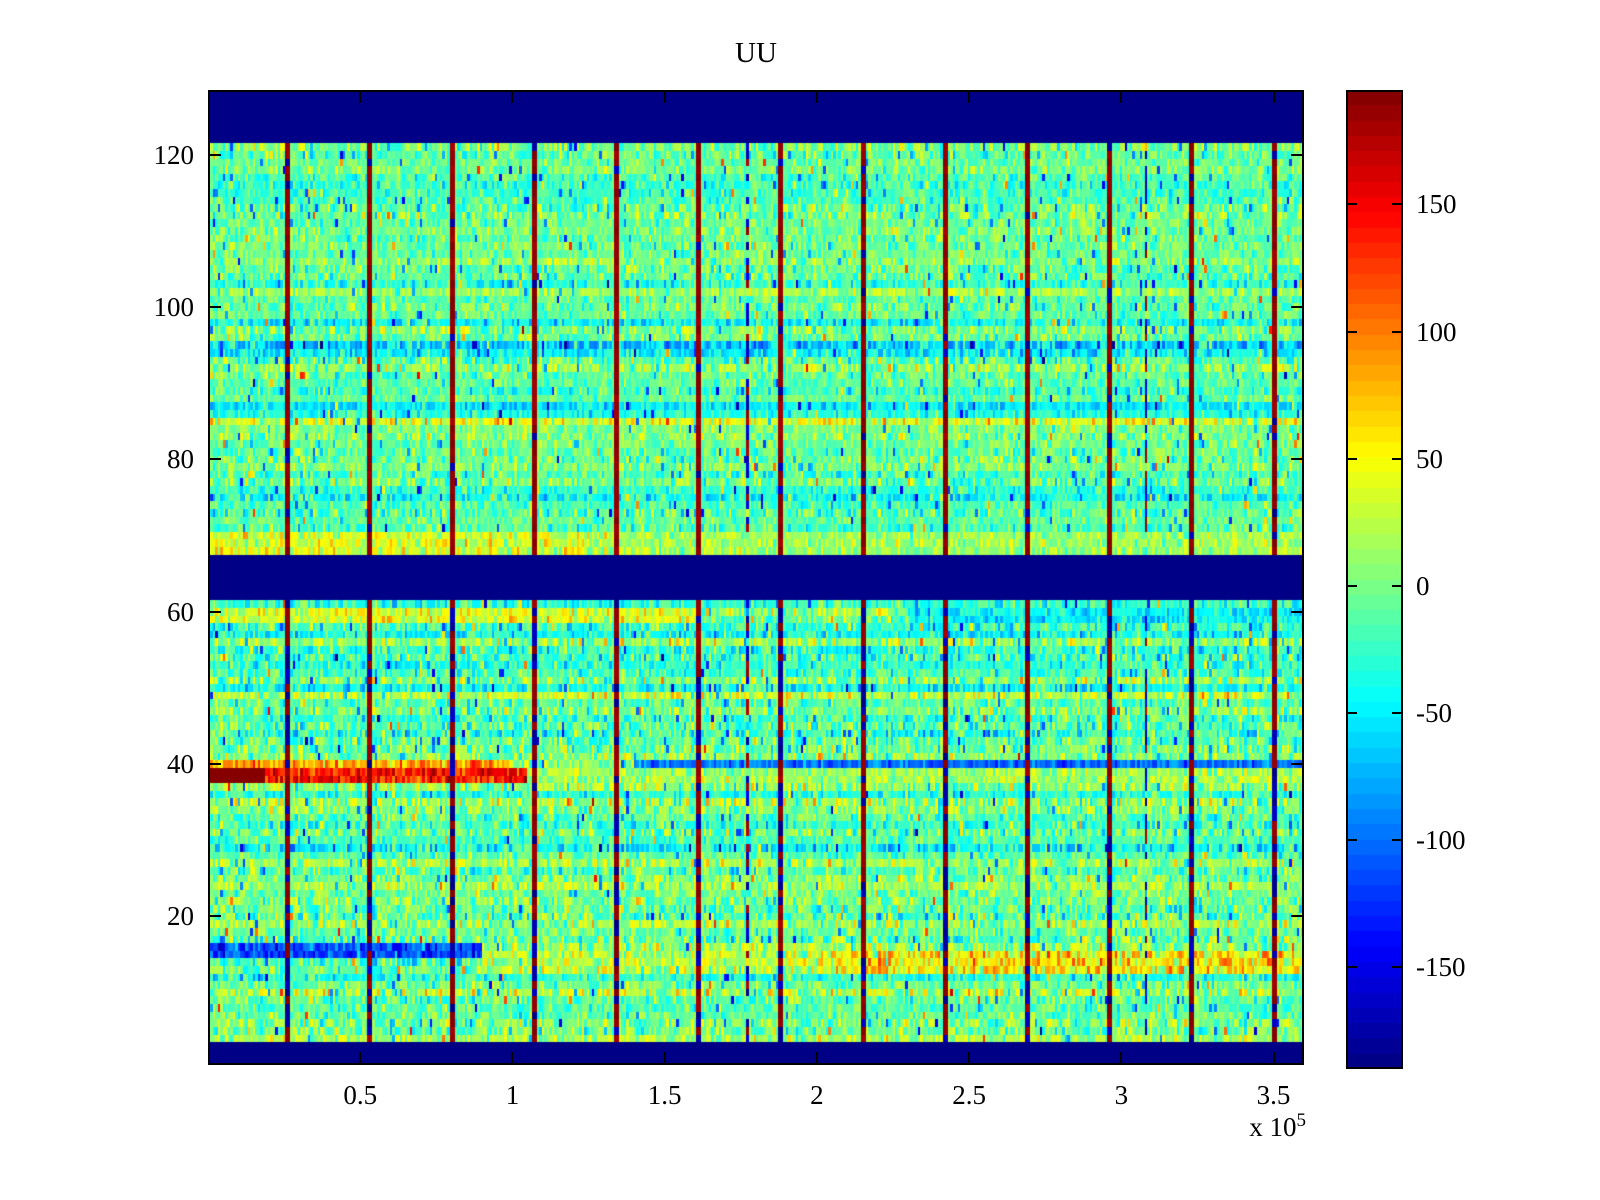  I want to click on x-axis-tick-label: 2, so click(817, 1095).